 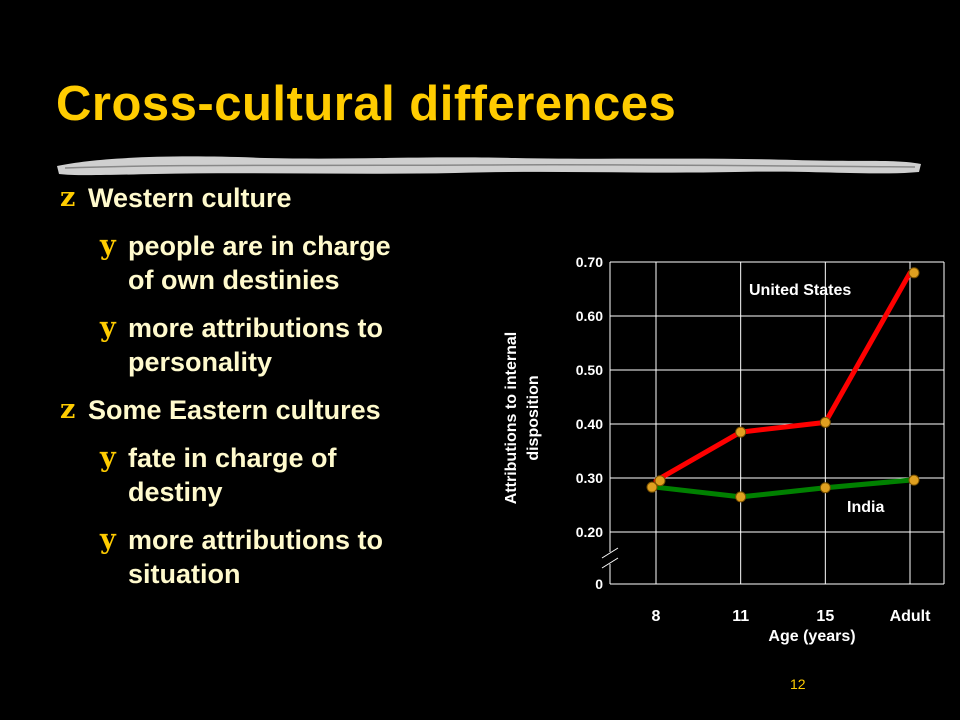 What do you see at coordinates (175, 492) in the screenshot?
I see `sub-bullet-line: destiny` at bounding box center [175, 492].